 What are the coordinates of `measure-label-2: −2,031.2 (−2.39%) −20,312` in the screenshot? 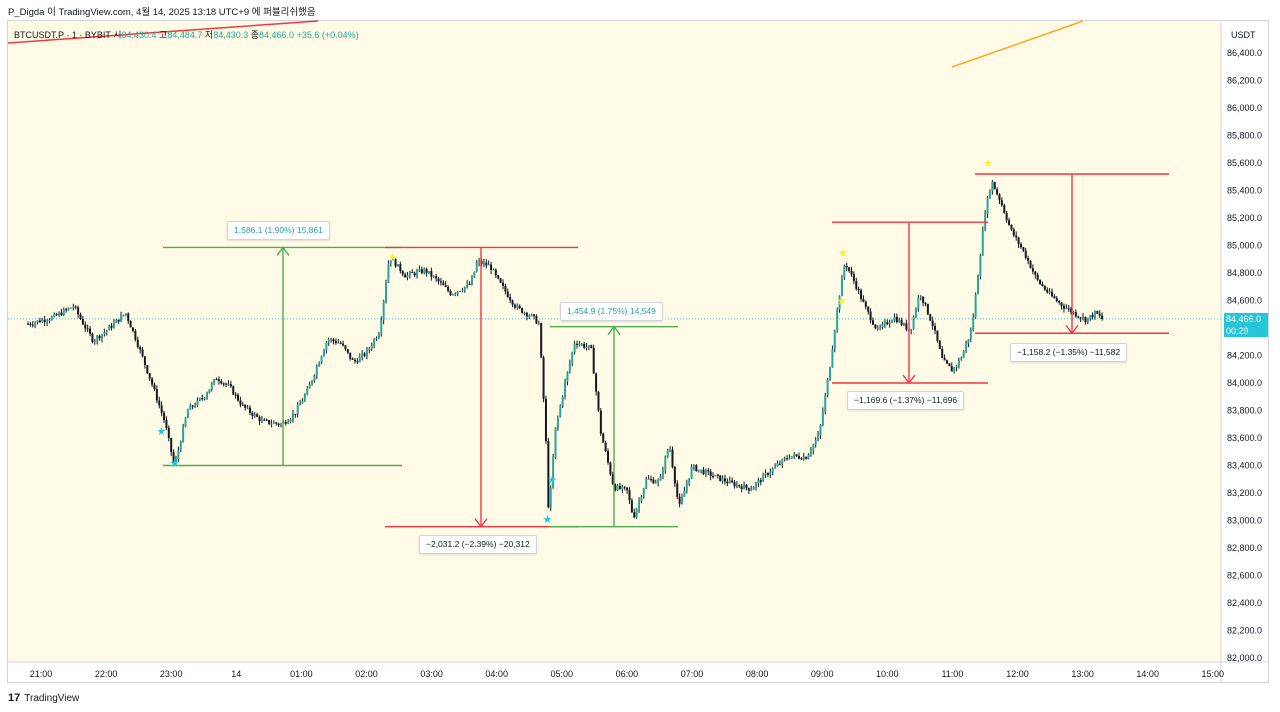 It's located at (478, 544).